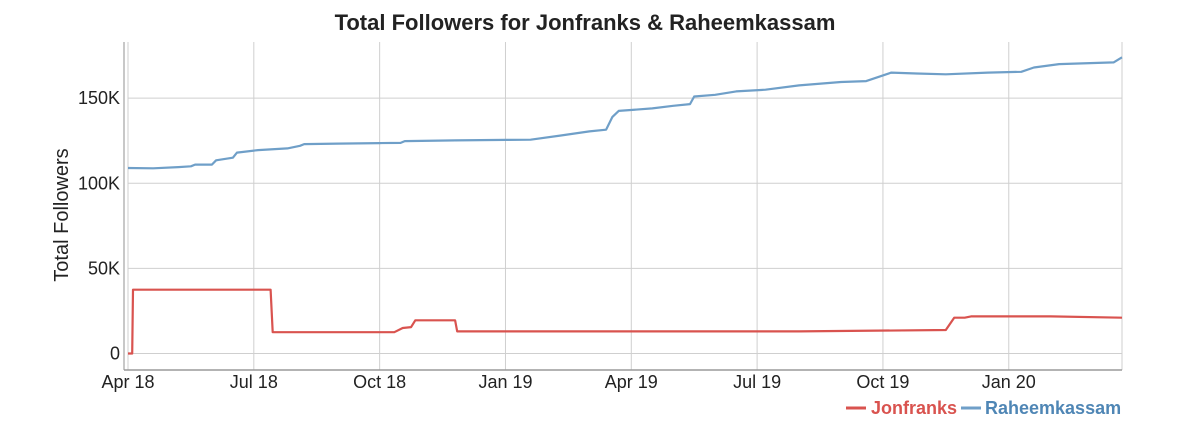  Describe the element at coordinates (115, 353) in the screenshot. I see `y-tick-label: 0` at that location.